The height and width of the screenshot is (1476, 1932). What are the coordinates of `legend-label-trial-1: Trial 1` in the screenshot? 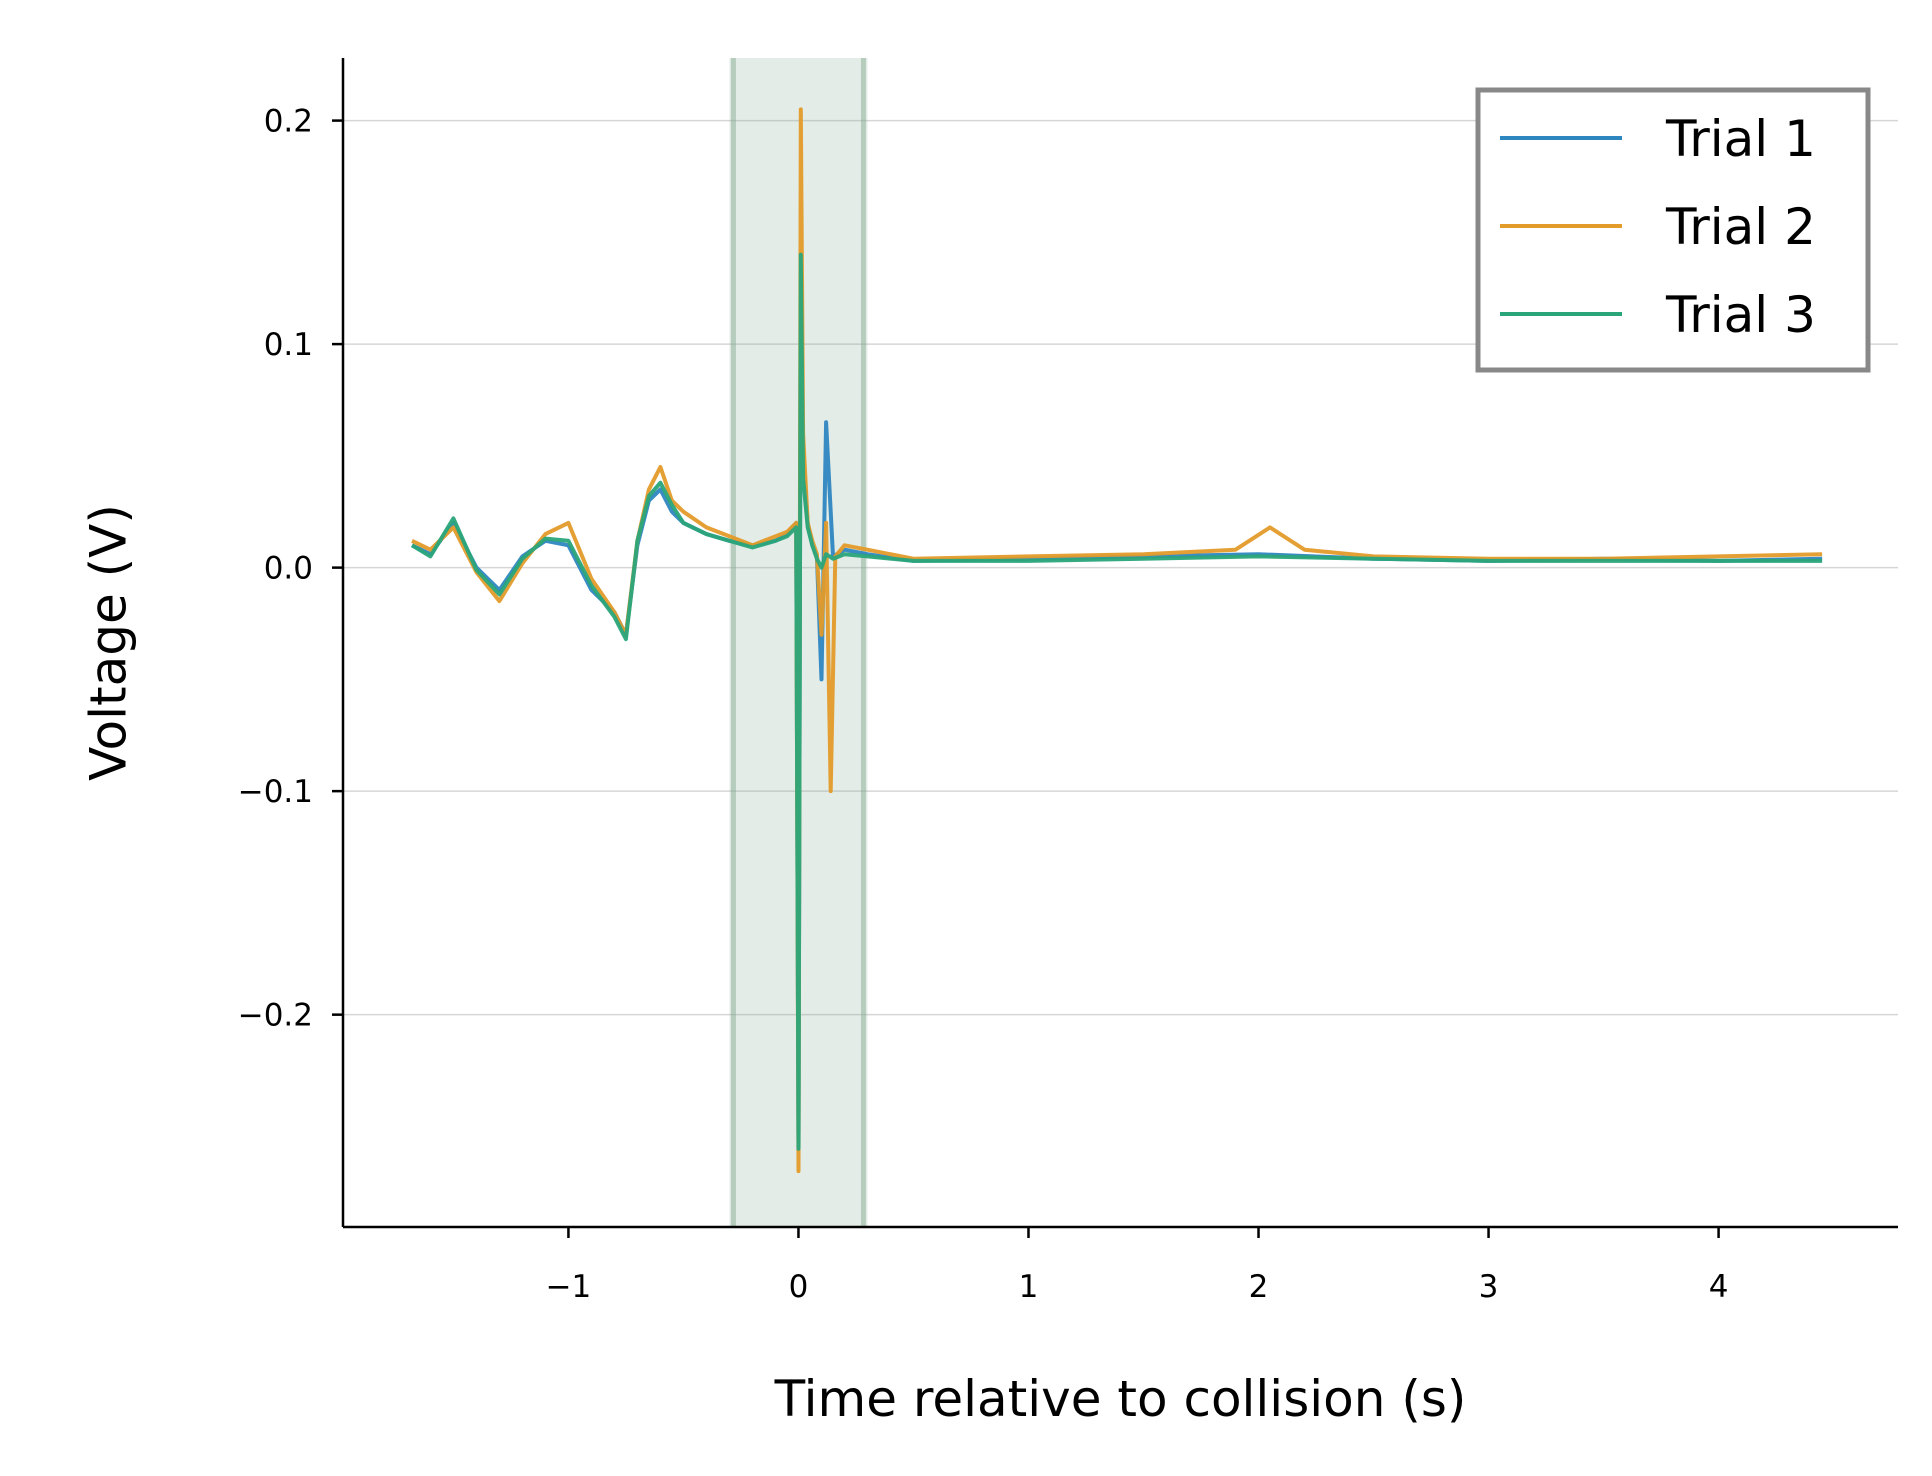 It's located at (1740, 139).